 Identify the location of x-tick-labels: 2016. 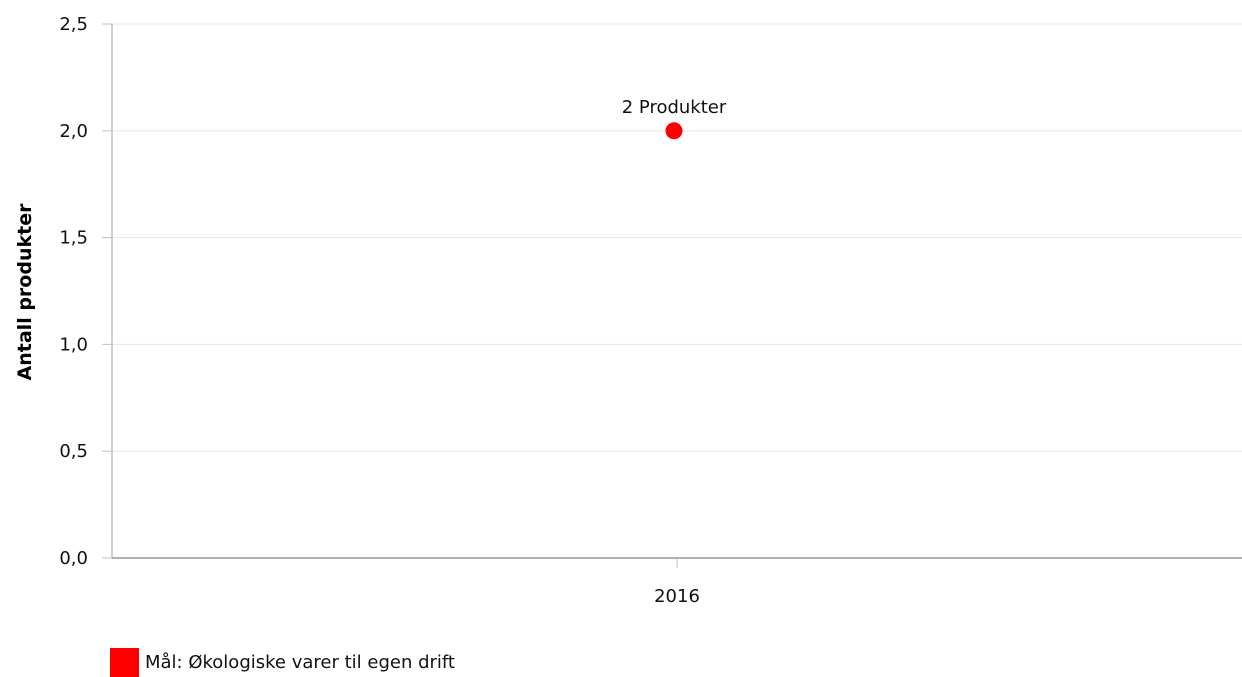
(677, 596).